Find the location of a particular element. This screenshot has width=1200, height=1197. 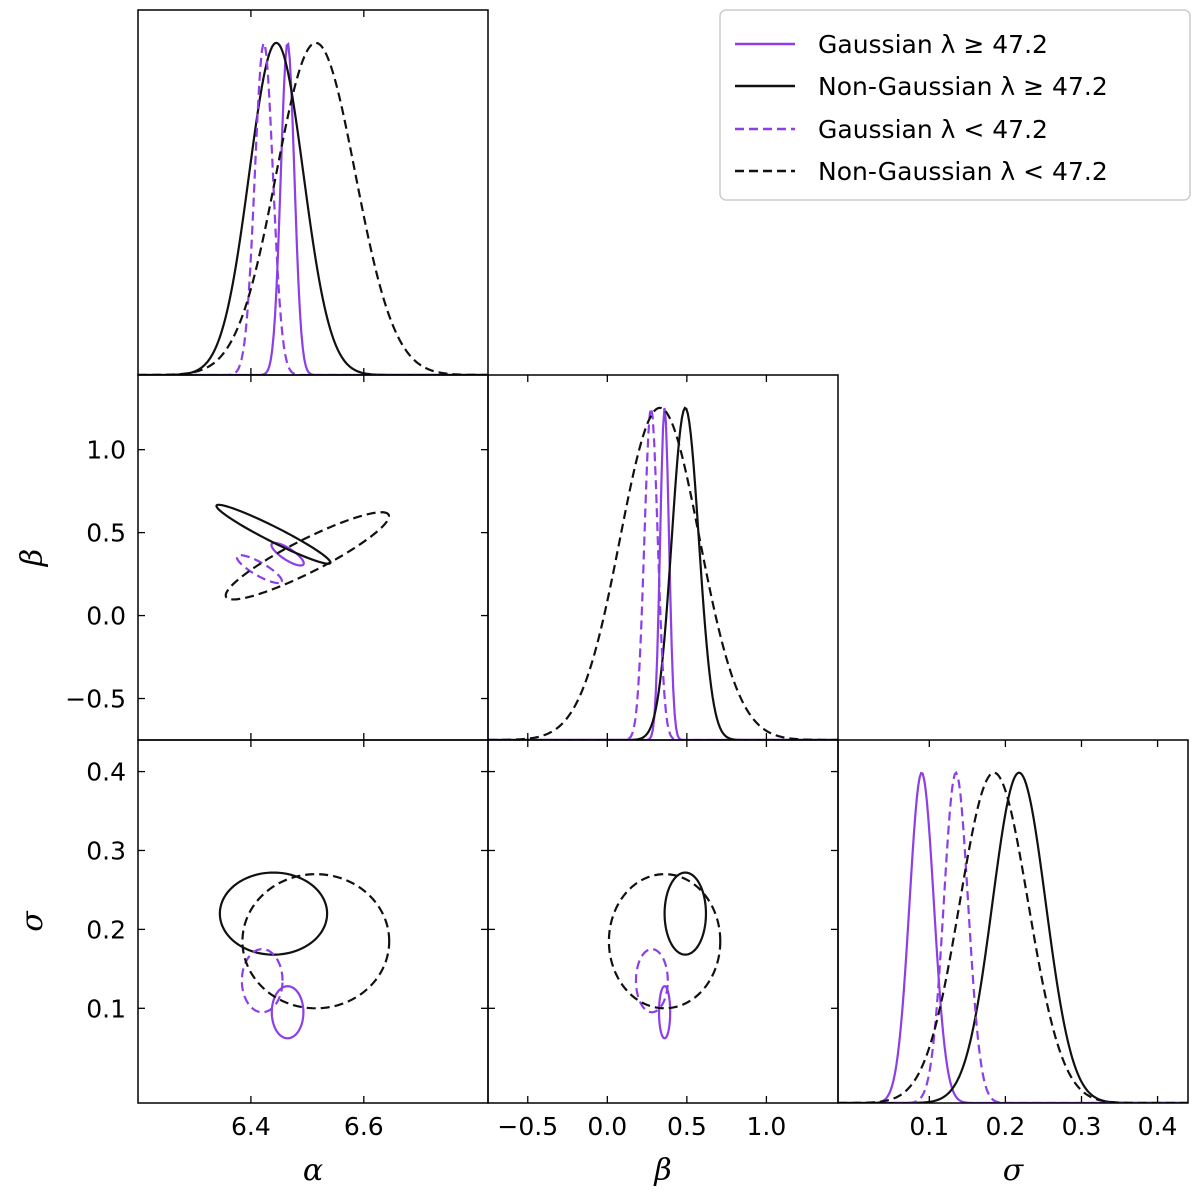

x-tick-label-alpha: 6.6 is located at coordinates (364, 1126).